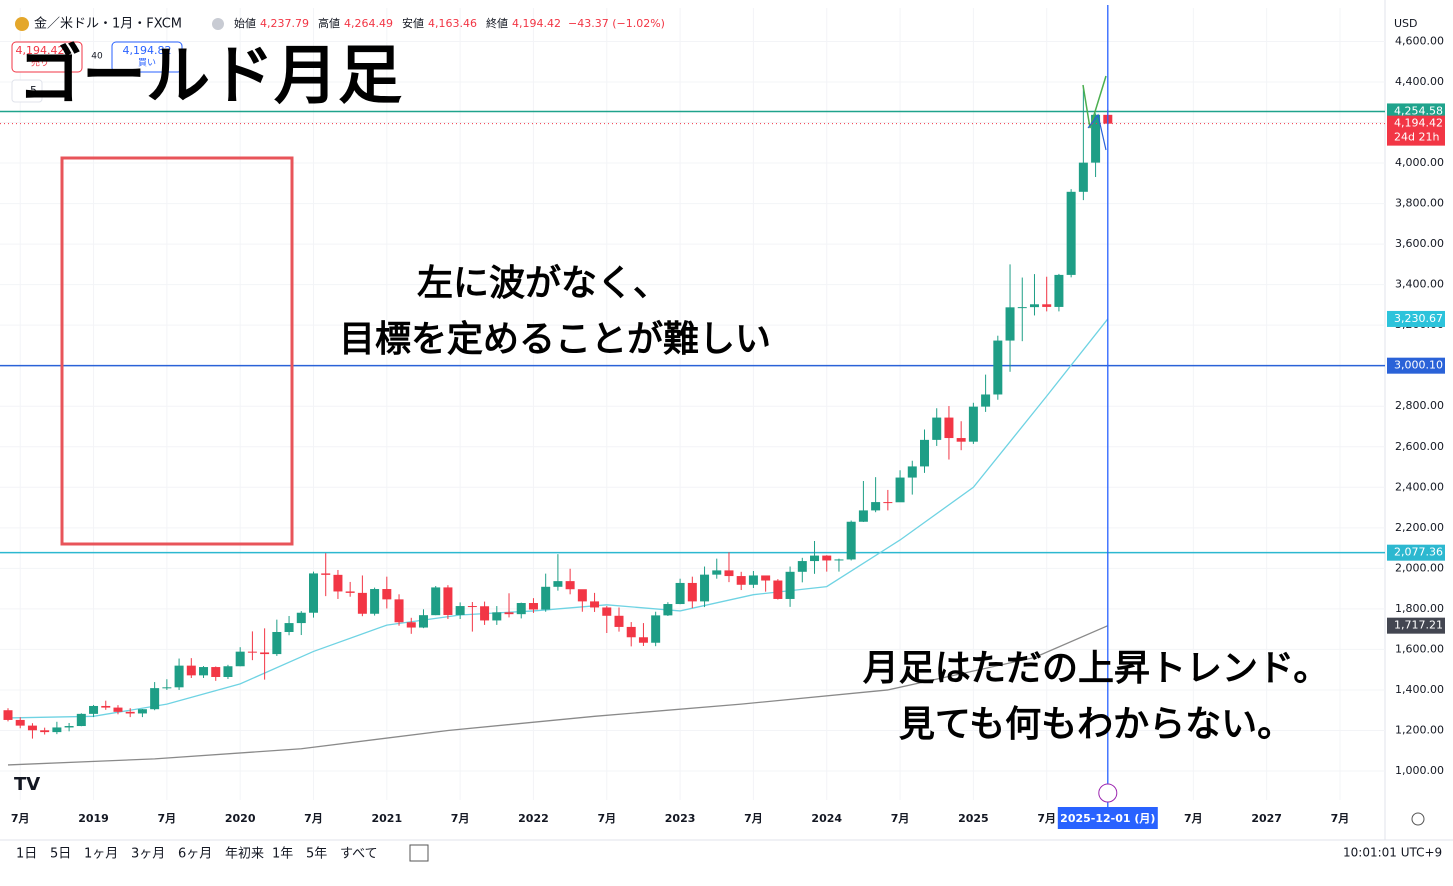 This screenshot has height=886, width=1453. I want to click on status-dot, so click(218, 24).